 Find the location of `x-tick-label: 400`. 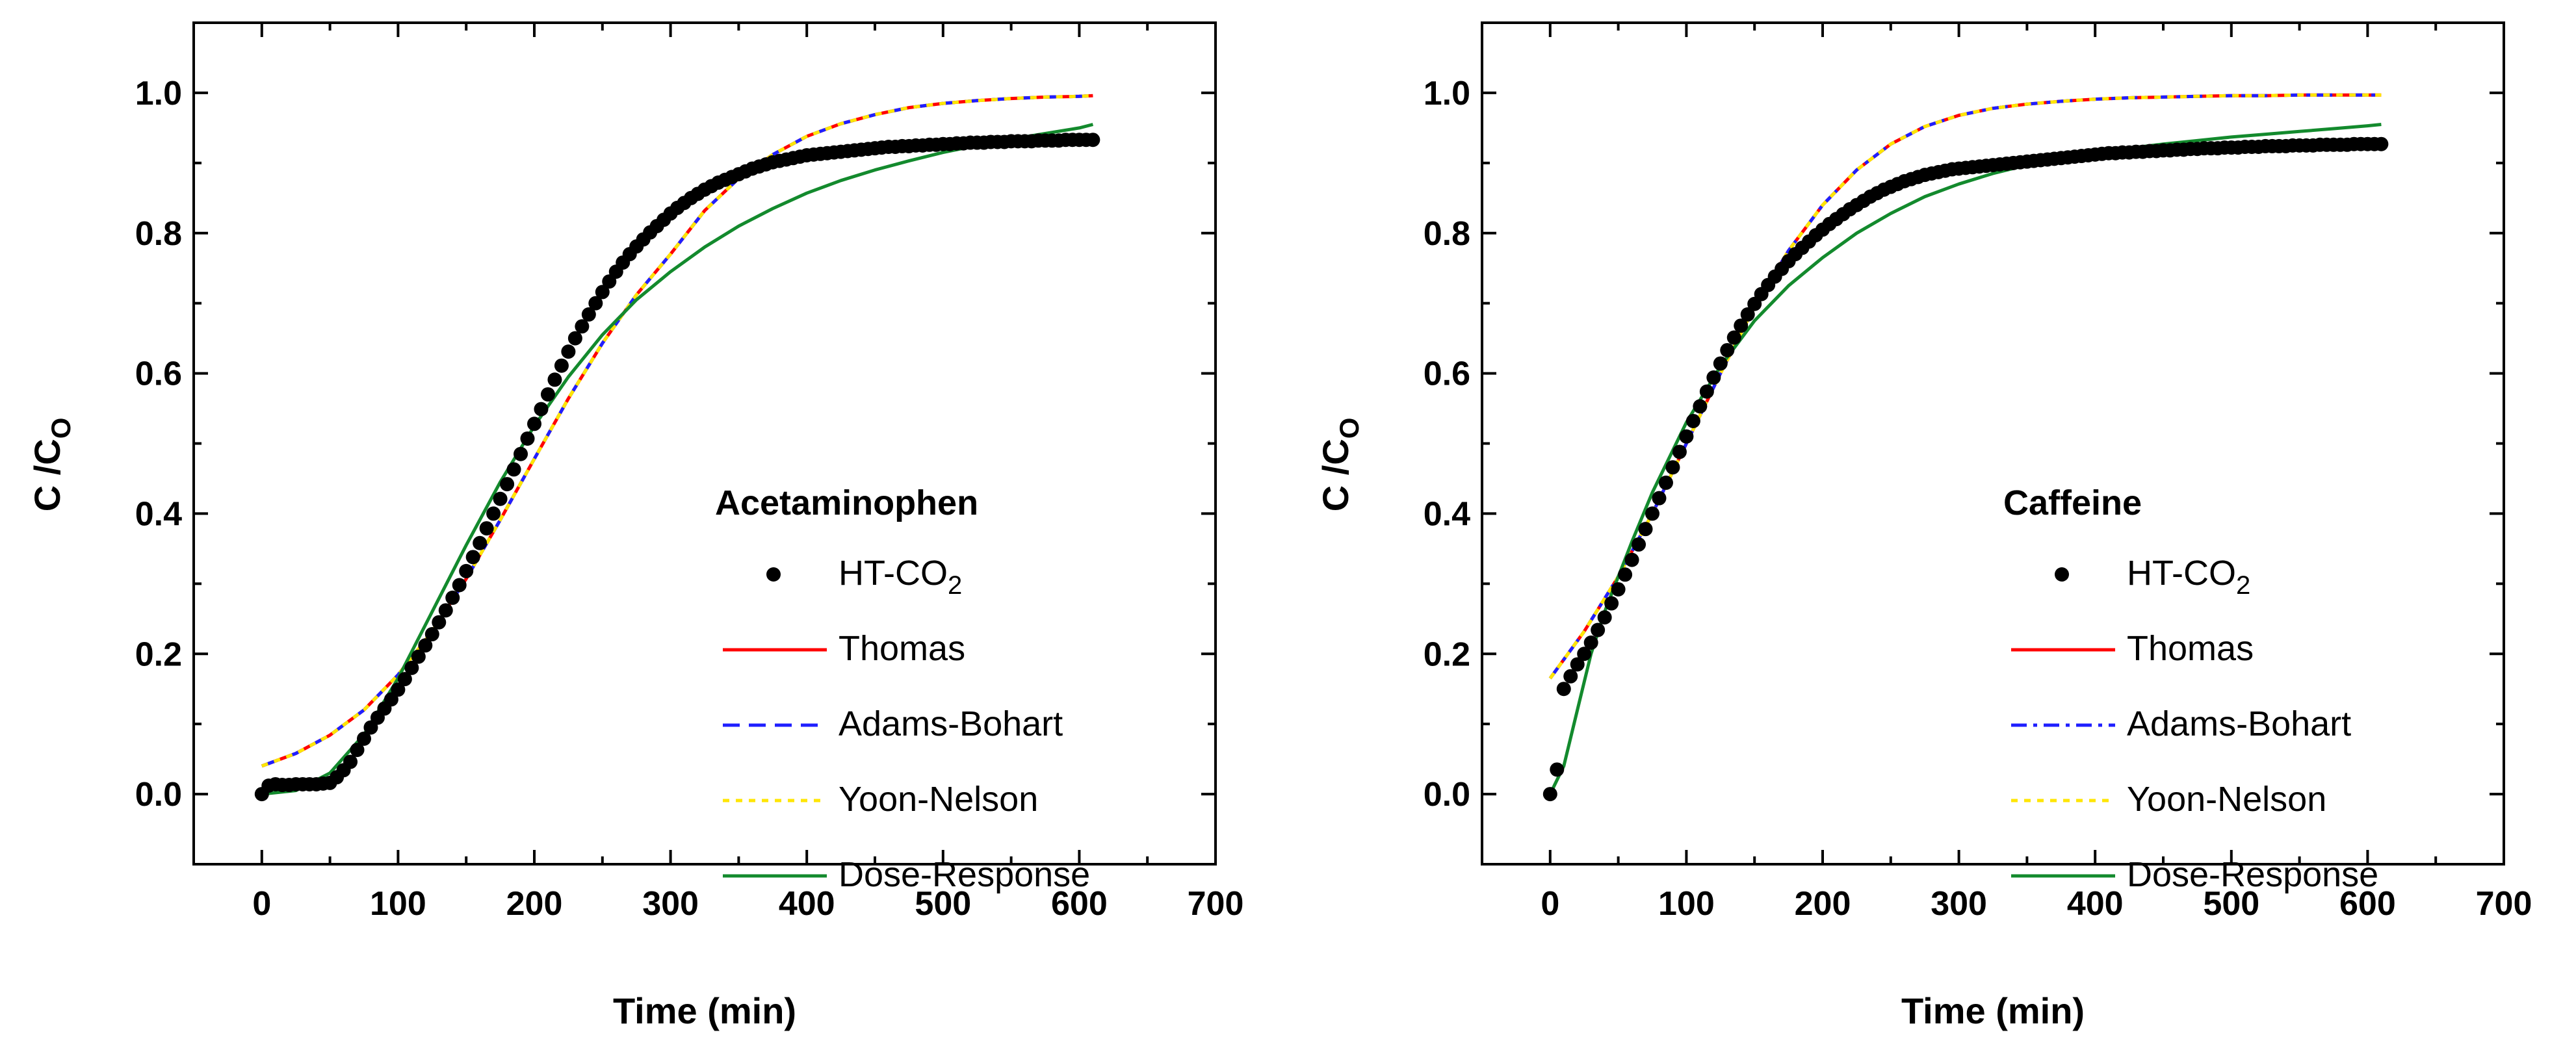

x-tick-label: 400 is located at coordinates (807, 904).